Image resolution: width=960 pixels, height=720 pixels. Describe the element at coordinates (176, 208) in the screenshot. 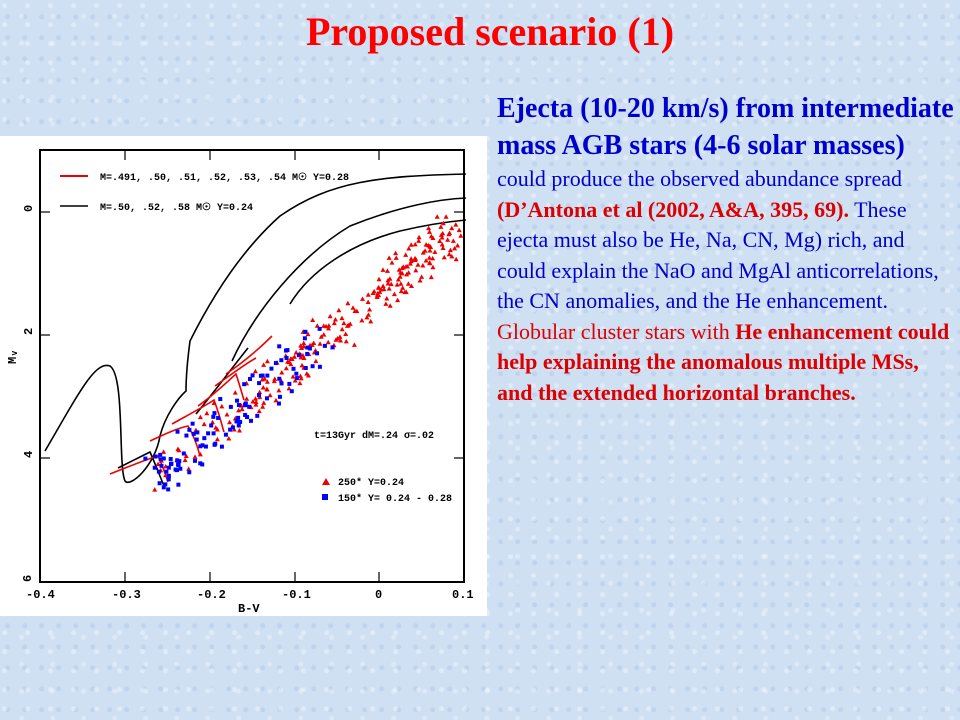

I see `legend-black-label: M=.50, .52, .58 M☉ Y=0.24` at that location.